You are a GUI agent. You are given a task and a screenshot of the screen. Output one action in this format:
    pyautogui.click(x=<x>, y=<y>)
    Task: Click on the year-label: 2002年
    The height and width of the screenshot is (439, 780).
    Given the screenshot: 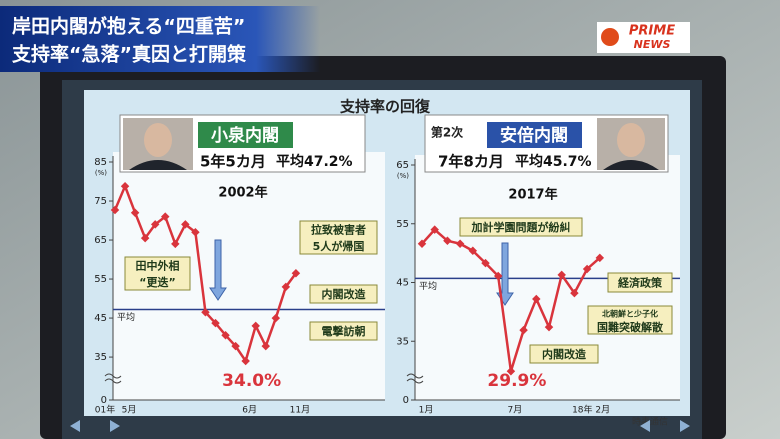 What is the action you would take?
    pyautogui.click(x=242, y=193)
    